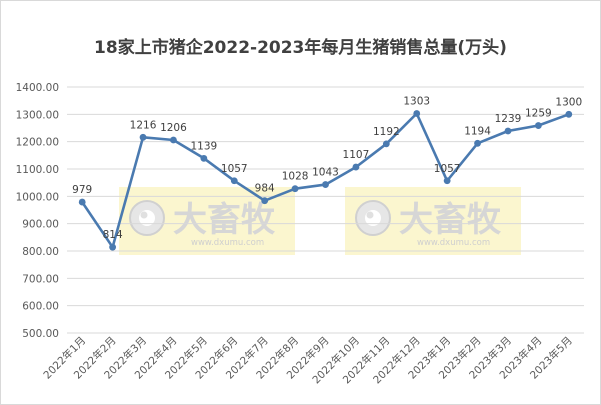 This screenshot has height=405, width=601. I want to click on y-tick-label: 700.00, so click(40, 279).